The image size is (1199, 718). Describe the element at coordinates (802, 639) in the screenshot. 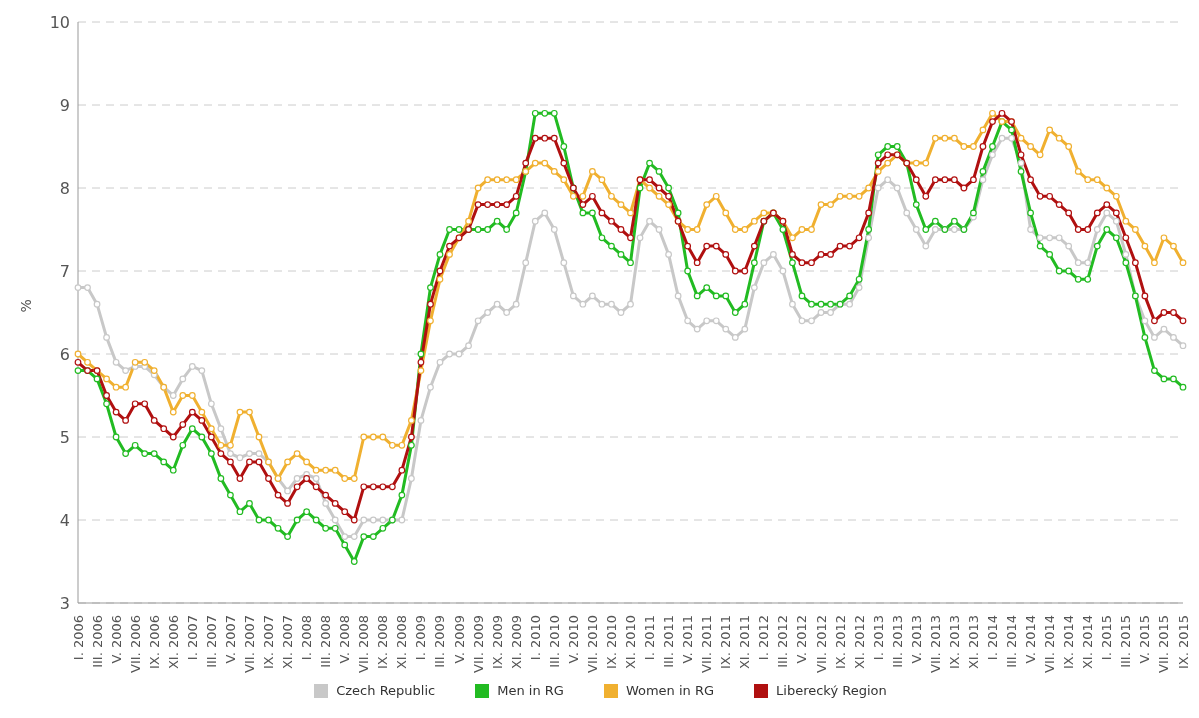

I see `x-tick-label: V. 2012` at that location.